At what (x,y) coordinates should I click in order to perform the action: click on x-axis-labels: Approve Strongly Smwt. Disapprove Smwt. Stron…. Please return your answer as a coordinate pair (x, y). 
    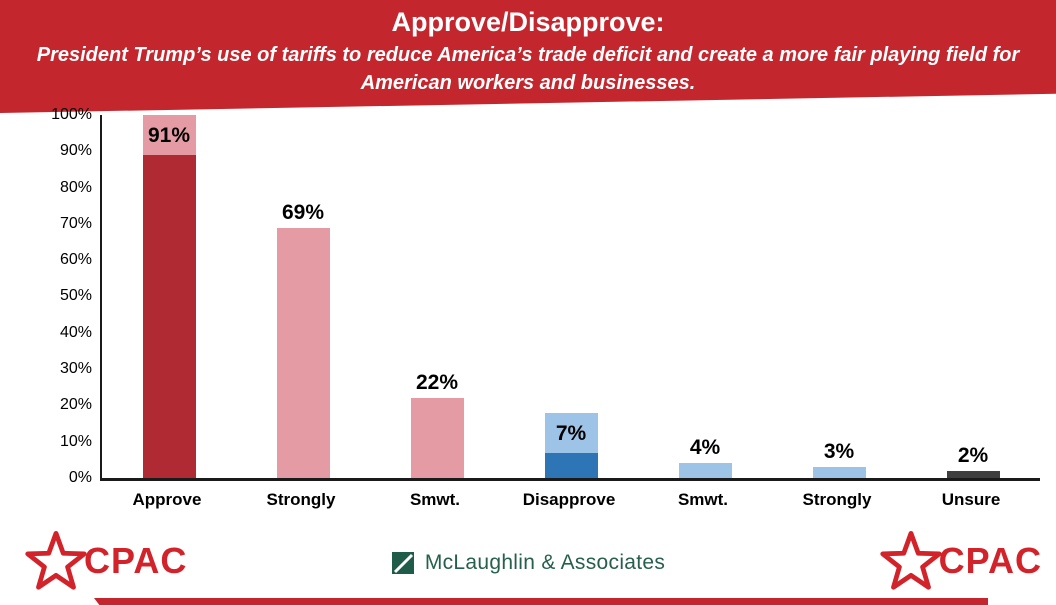
    Looking at the image, I should click on (569, 500).